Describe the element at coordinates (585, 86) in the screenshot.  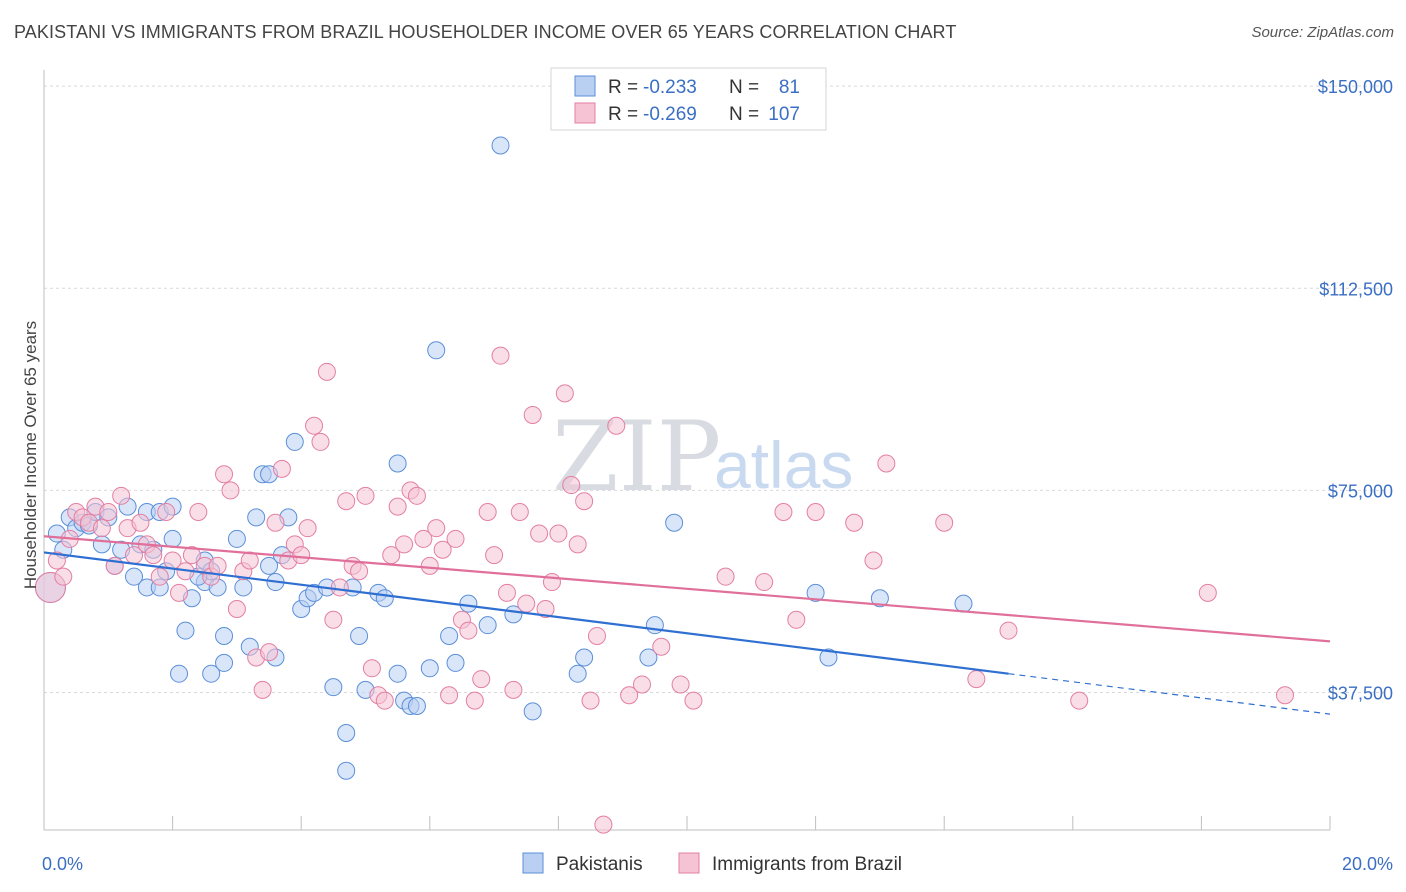
I see `legend-swatch-blue` at that location.